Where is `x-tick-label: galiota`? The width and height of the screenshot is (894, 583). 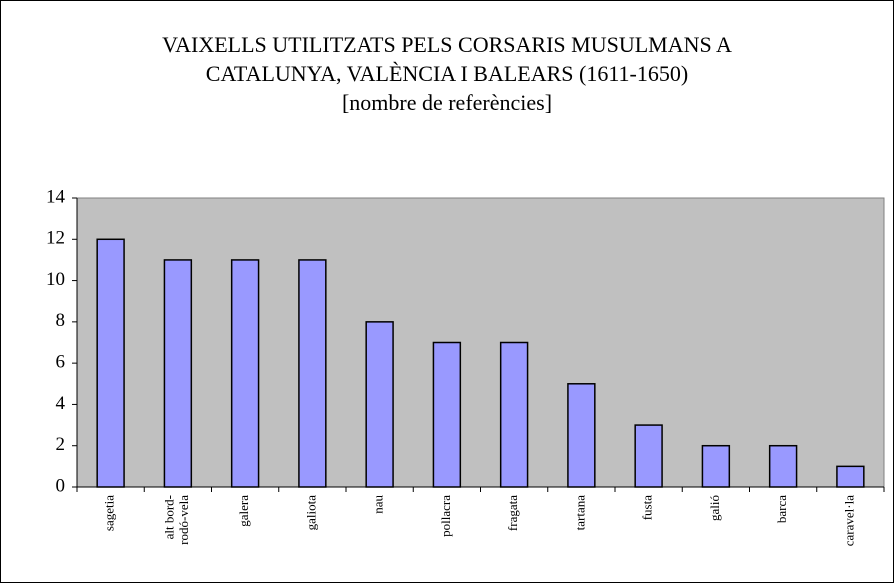
x-tick-label: galiota is located at coordinates (310, 513).